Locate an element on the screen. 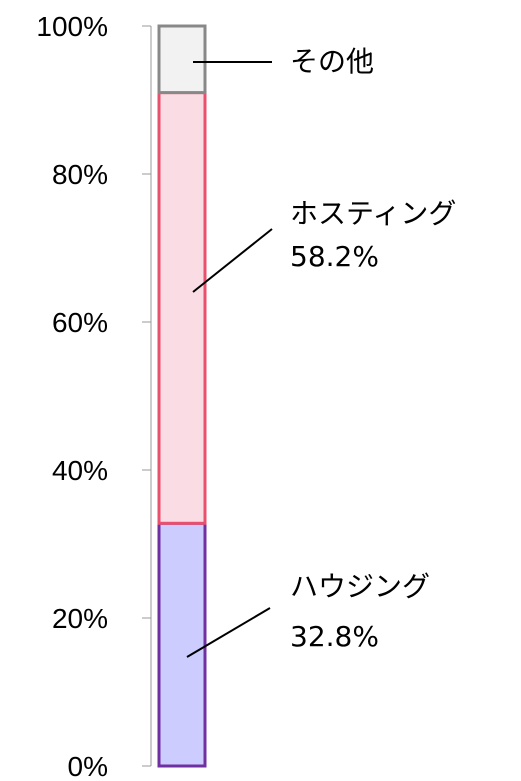 The width and height of the screenshot is (521, 781). segment-value-label: 32.8% is located at coordinates (334, 636).